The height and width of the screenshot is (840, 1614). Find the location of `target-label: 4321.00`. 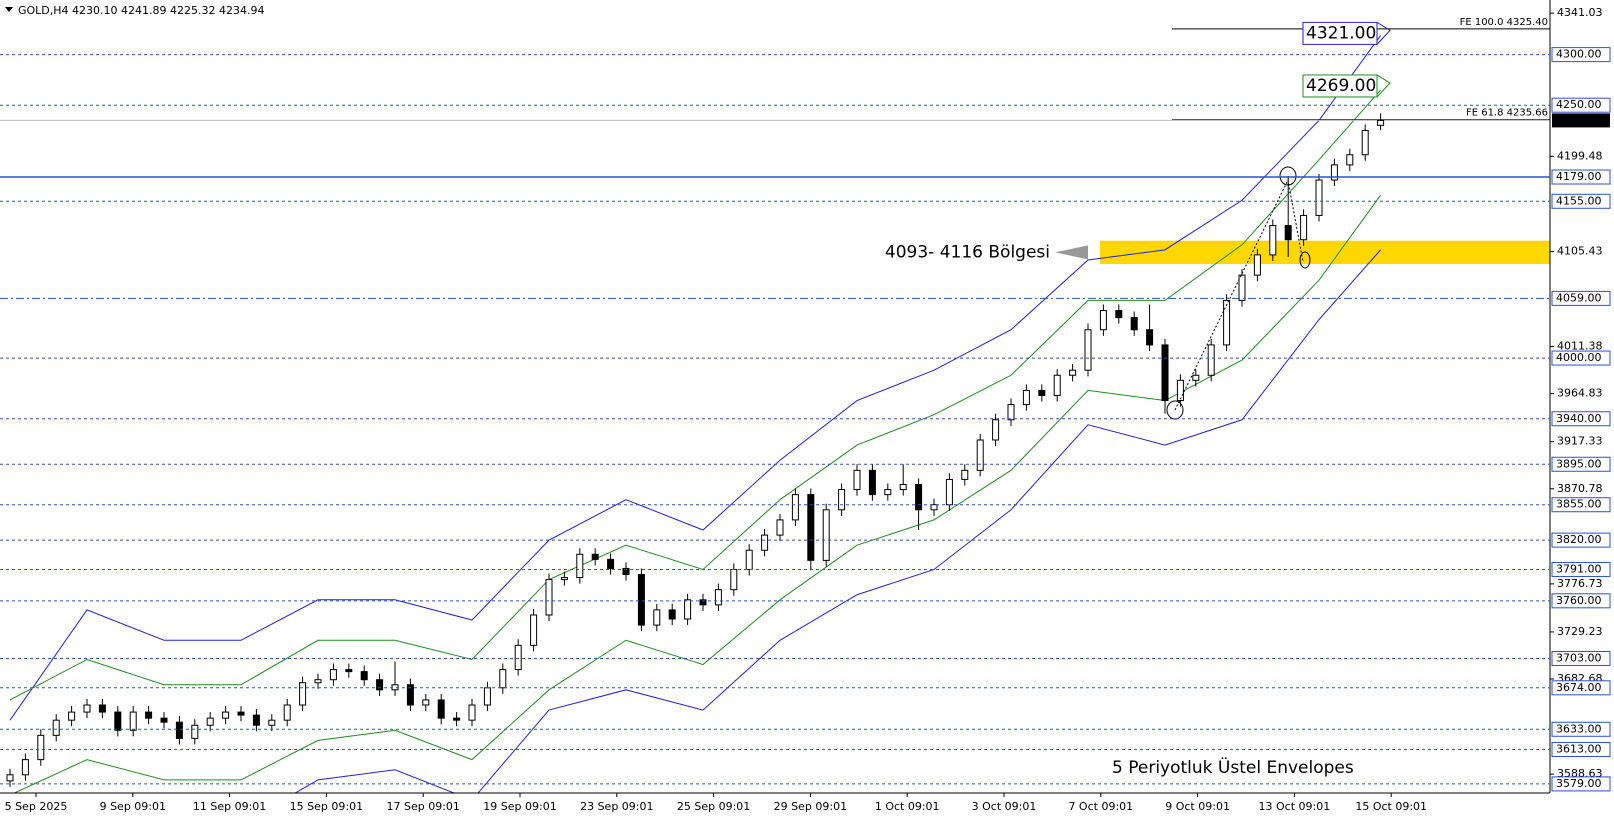

target-label: 4321.00 is located at coordinates (1341, 33).